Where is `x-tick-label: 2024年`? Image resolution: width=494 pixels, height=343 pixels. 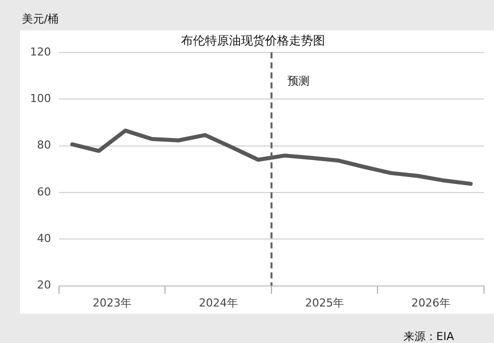 x-tick-label: 2024年 is located at coordinates (218, 303).